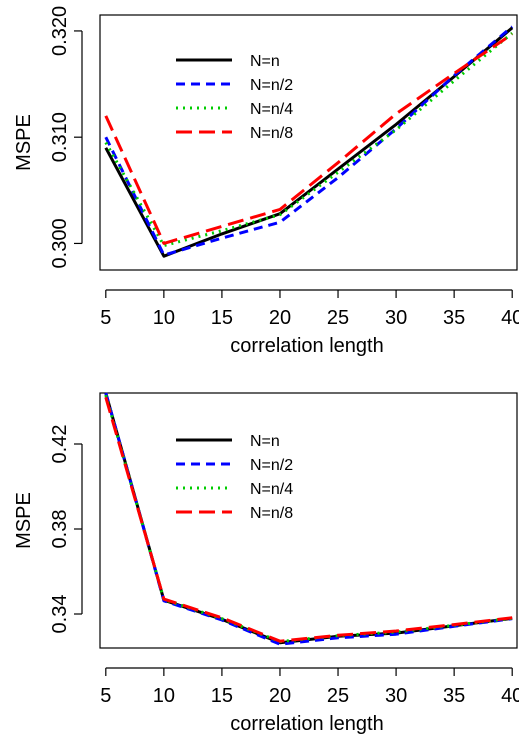 The width and height of the screenshot is (519, 738). What do you see at coordinates (60, 31) in the screenshot?
I see `y-tick-label: 0.320` at bounding box center [60, 31].